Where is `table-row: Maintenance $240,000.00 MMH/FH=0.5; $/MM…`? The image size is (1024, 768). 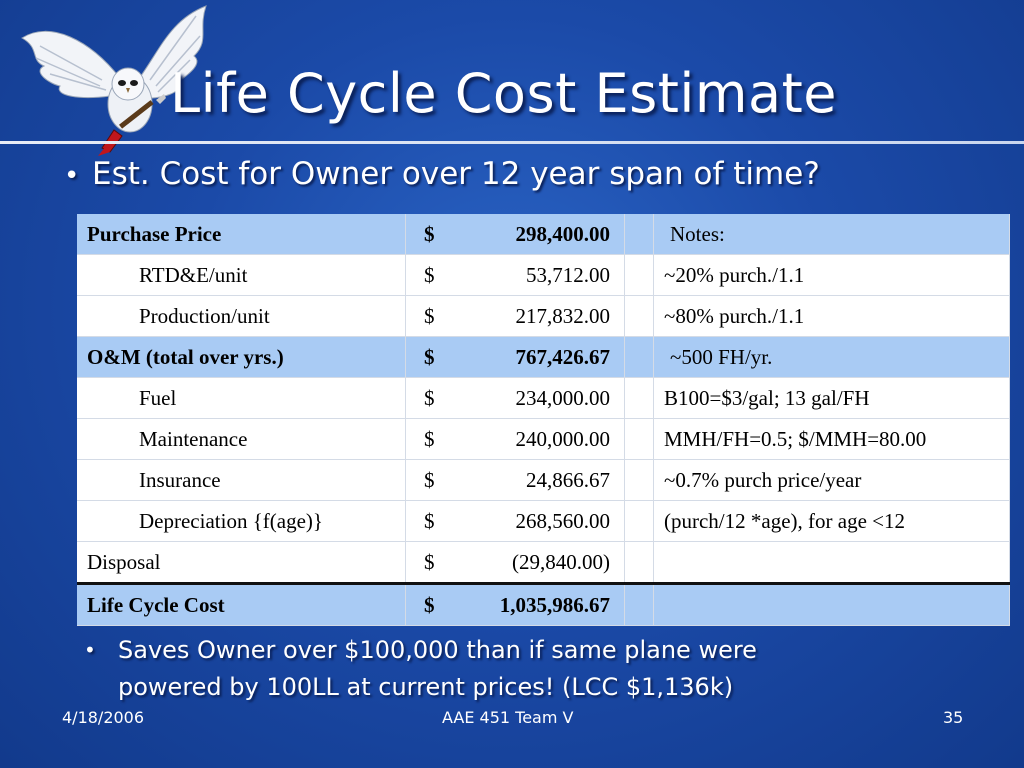
table-row: Maintenance $240,000.00 MMH/FH=0.5; $/MM… is located at coordinates (543, 439).